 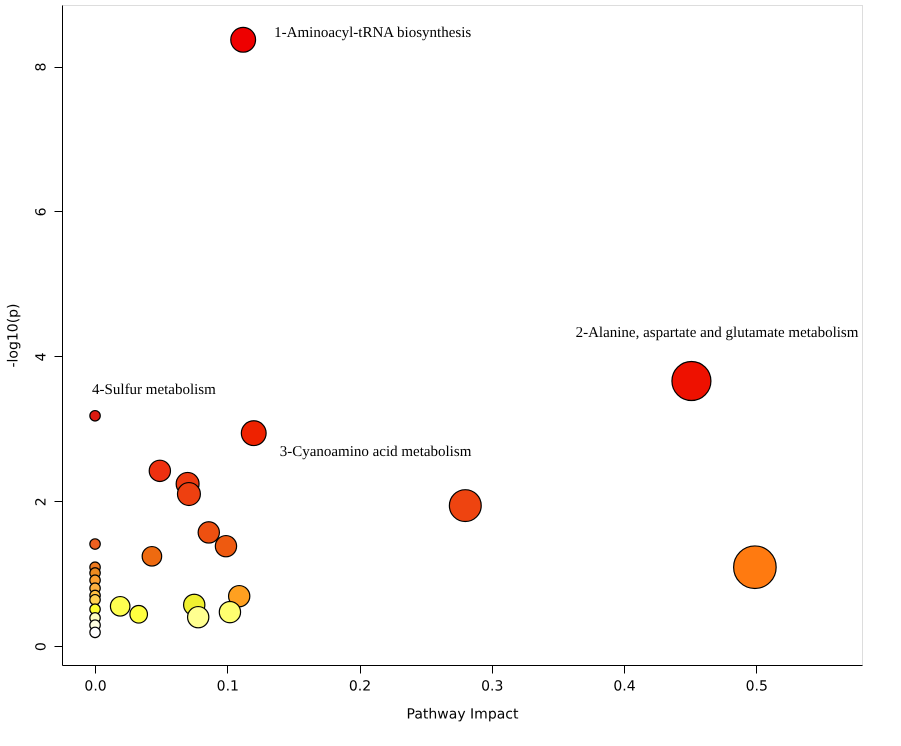 What do you see at coordinates (42, 67) in the screenshot?
I see `y-tick-label: 8` at bounding box center [42, 67].